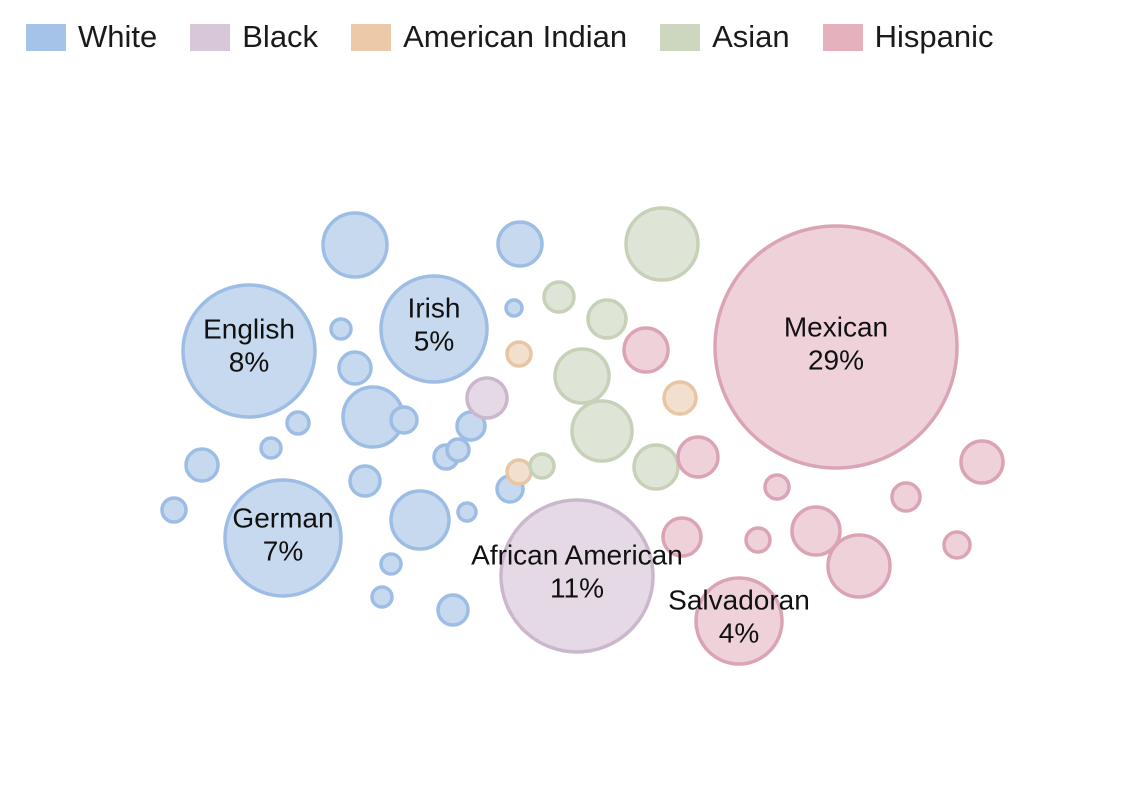  I want to click on legend-item-asian: Asian, so click(725, 37).